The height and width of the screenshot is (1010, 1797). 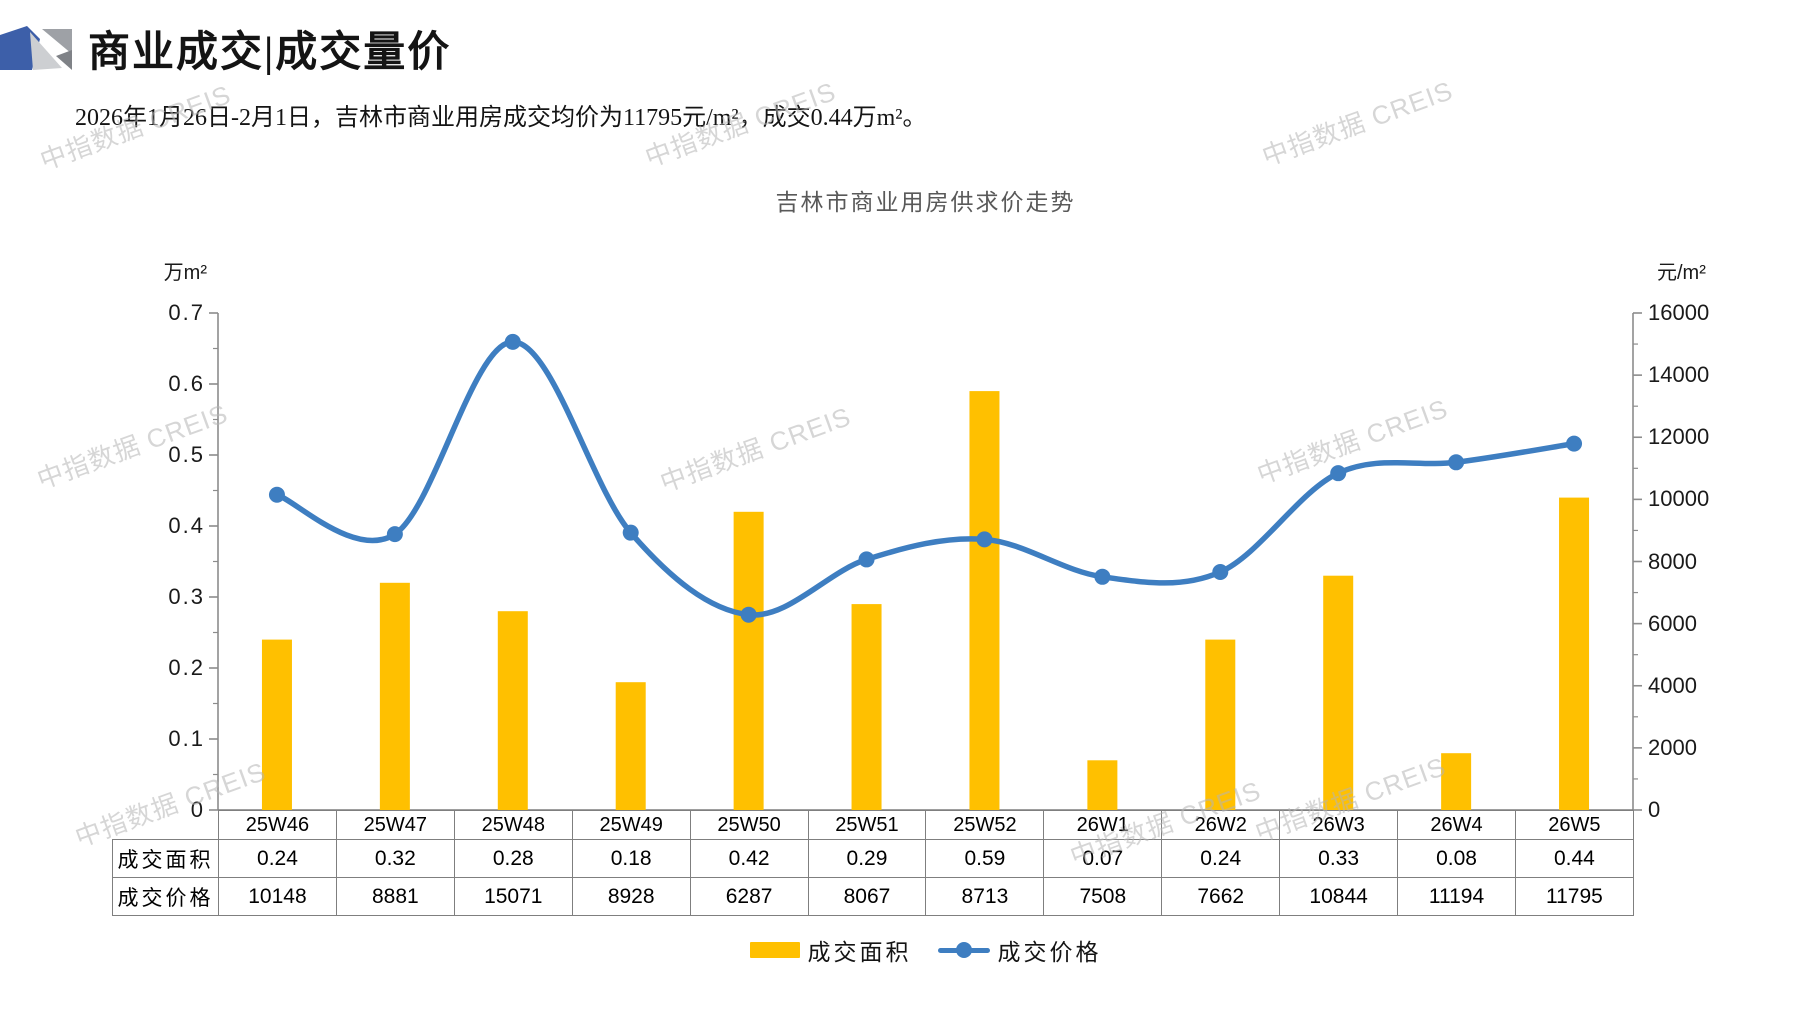 I want to click on right-axis-tick-label: 2000, so click(x=1672, y=747).